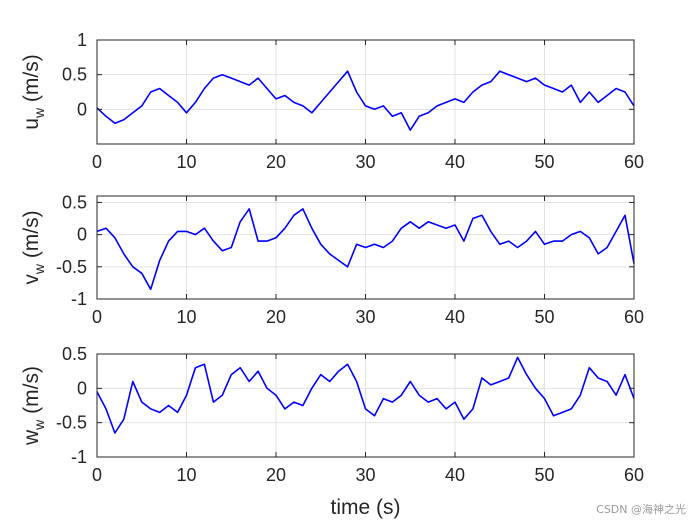  I want to click on x-axis-label: time (s), so click(366, 507).